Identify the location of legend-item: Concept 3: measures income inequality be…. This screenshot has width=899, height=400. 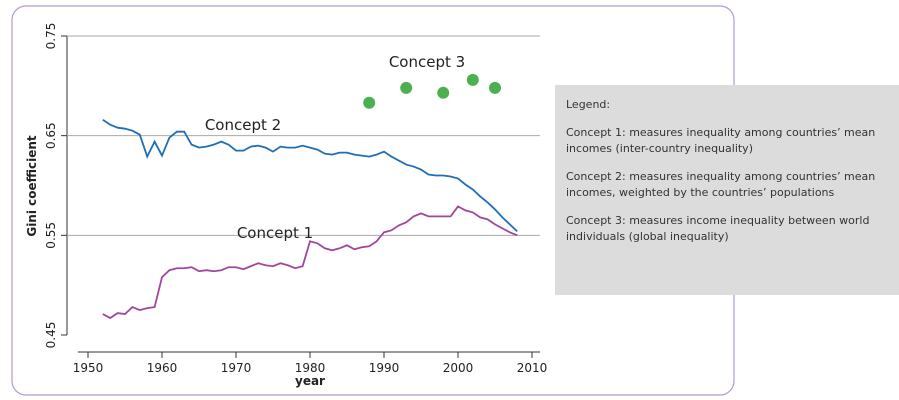
(732, 229).